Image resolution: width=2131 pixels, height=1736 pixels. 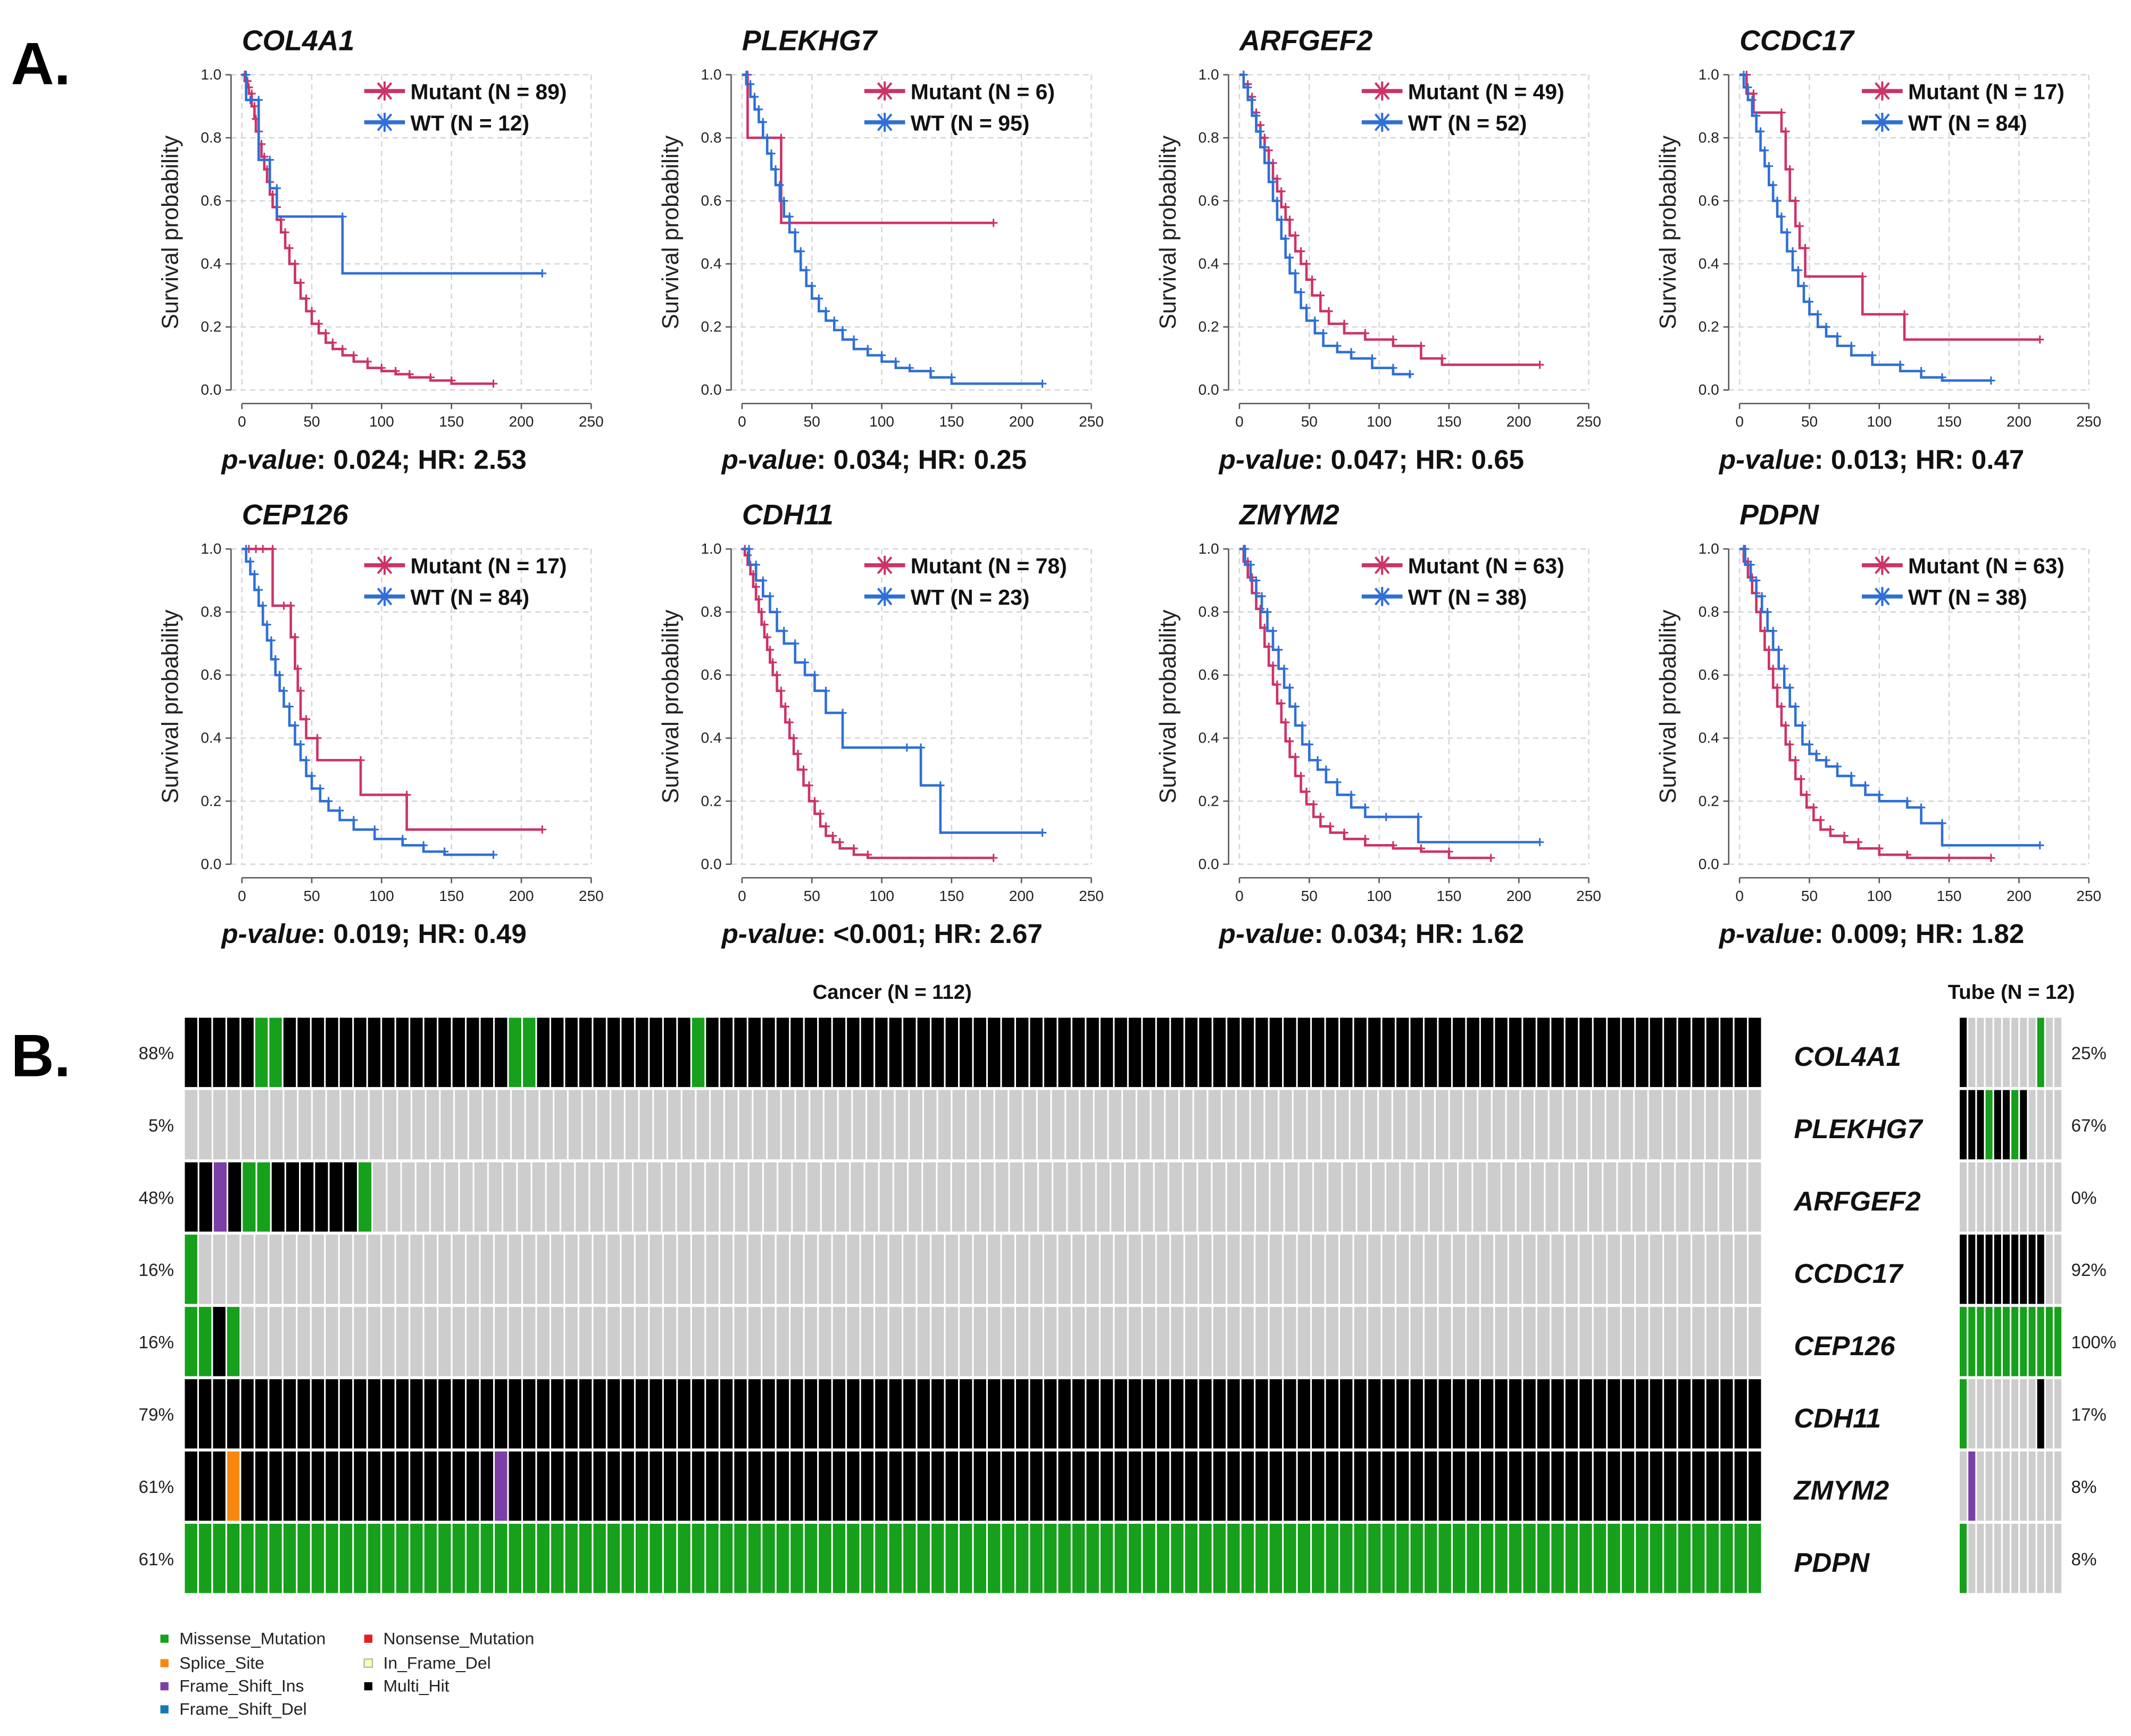 I want to click on cancer-title: Cancer (N = 112), so click(x=892, y=992).